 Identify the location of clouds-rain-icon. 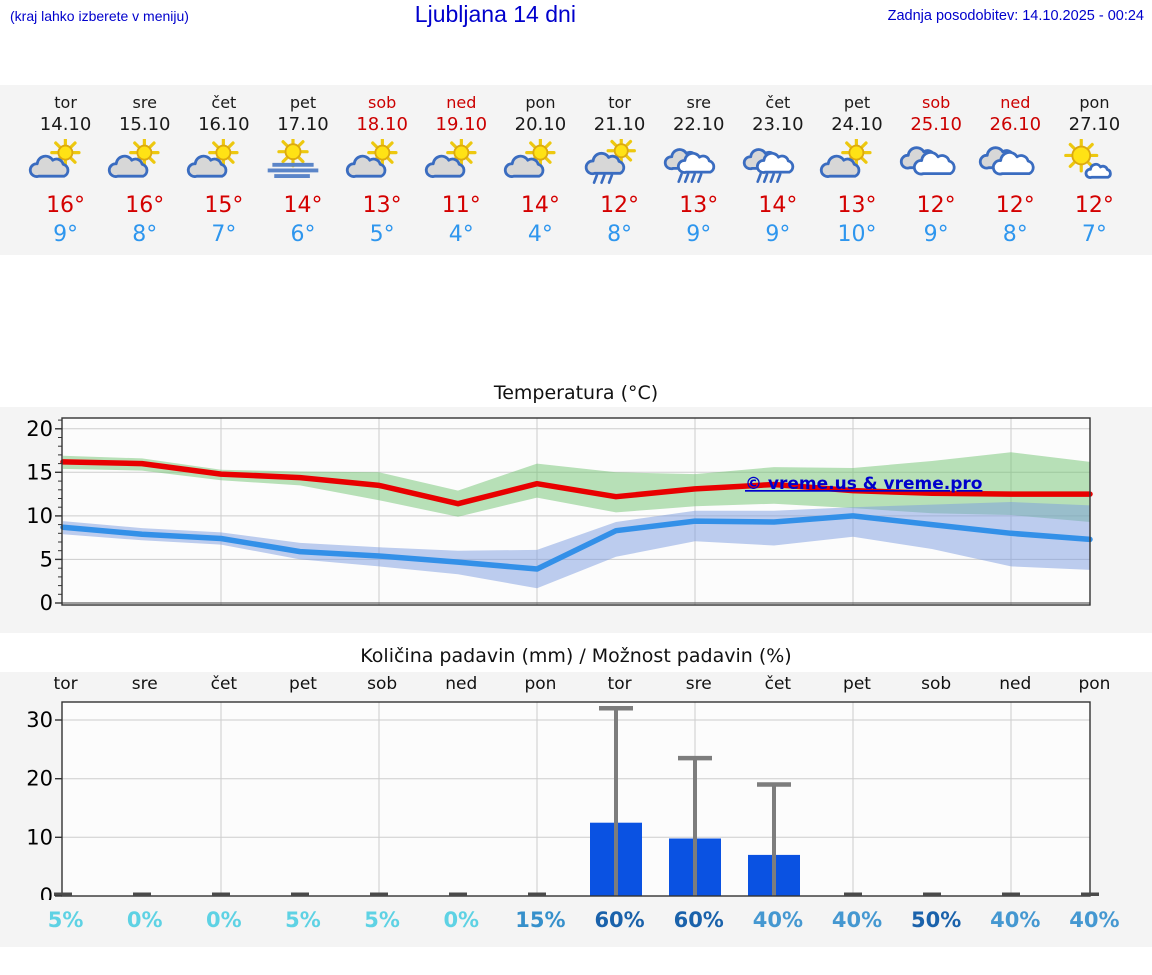
(769, 165).